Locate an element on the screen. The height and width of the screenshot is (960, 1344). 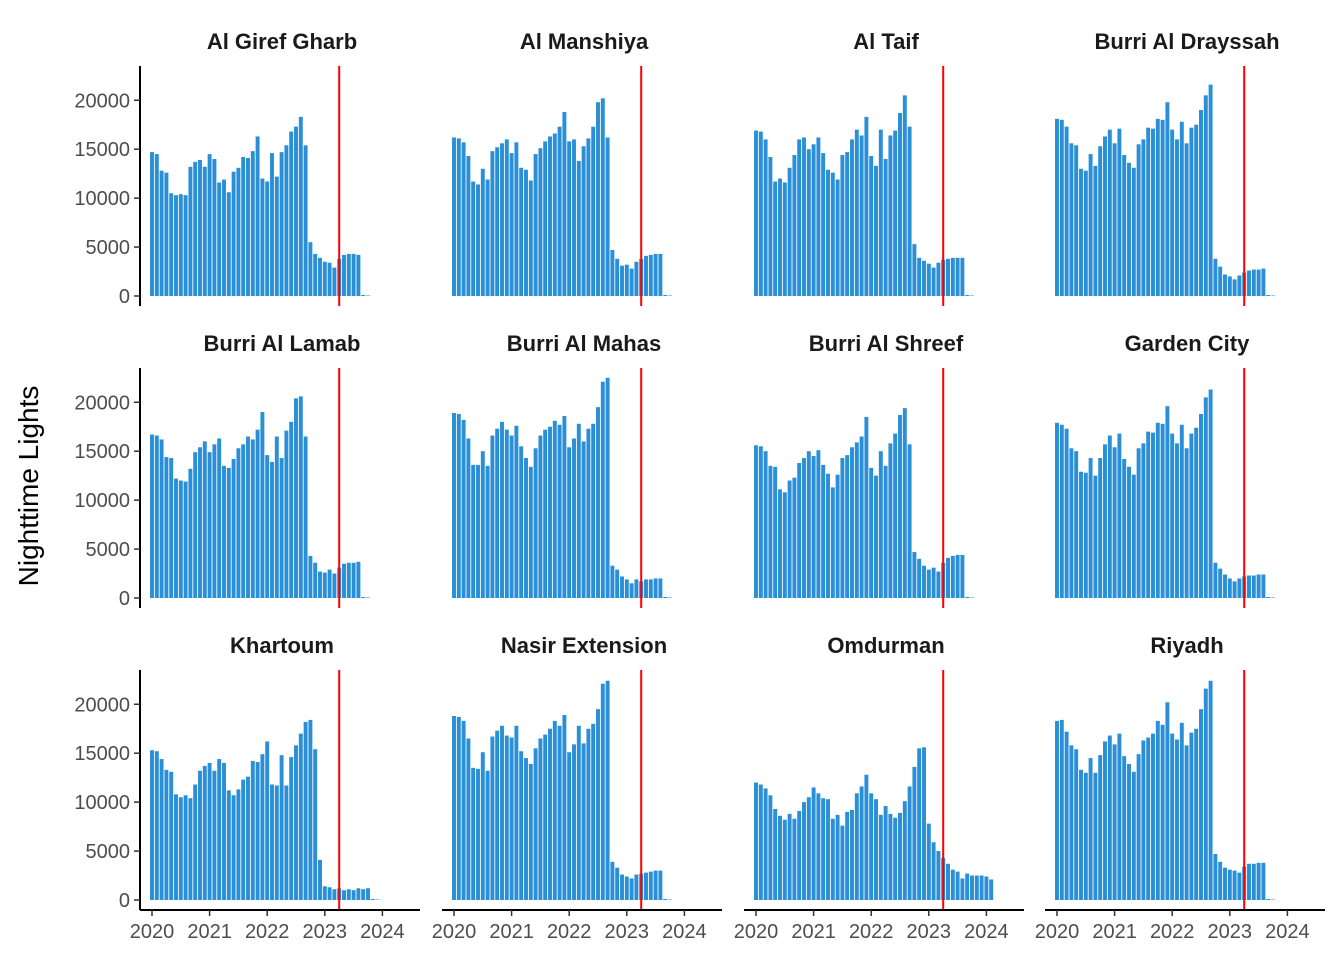
y-tick-label: 5000 is located at coordinates (108, 550).